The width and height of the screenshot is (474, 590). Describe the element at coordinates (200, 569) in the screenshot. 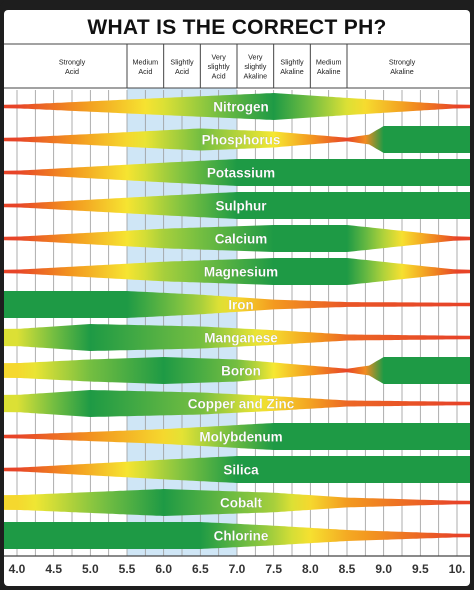

I see `x-tick-label: 6.5` at that location.